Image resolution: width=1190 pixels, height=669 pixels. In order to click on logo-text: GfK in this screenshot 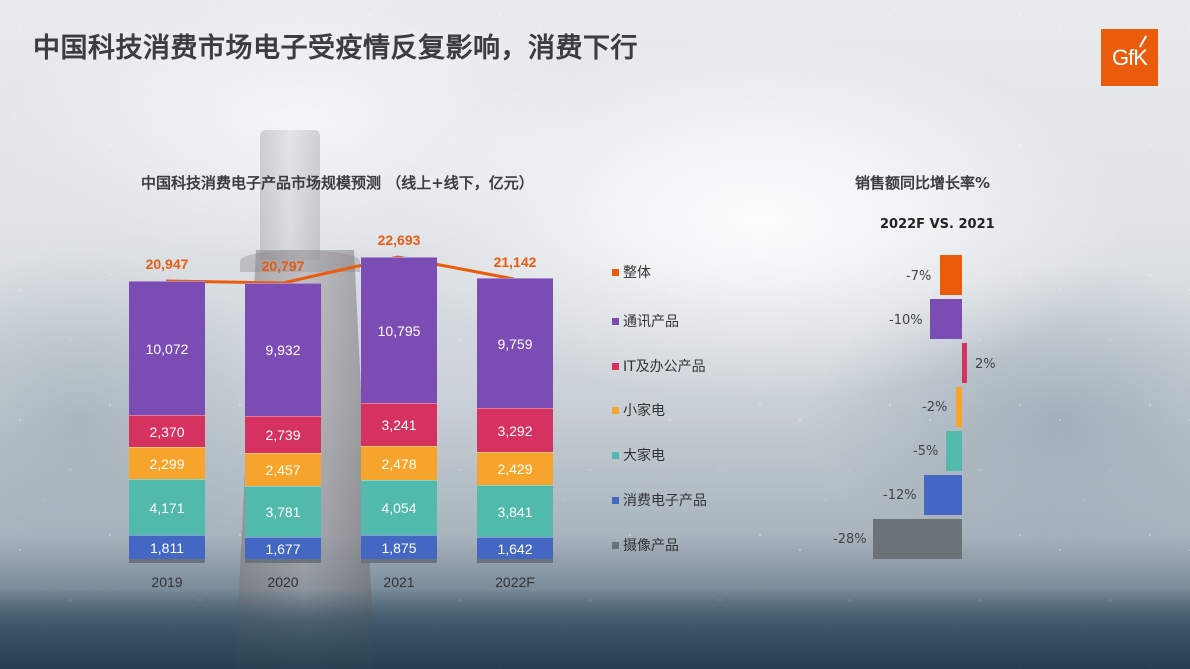, I will do `click(1130, 57)`.